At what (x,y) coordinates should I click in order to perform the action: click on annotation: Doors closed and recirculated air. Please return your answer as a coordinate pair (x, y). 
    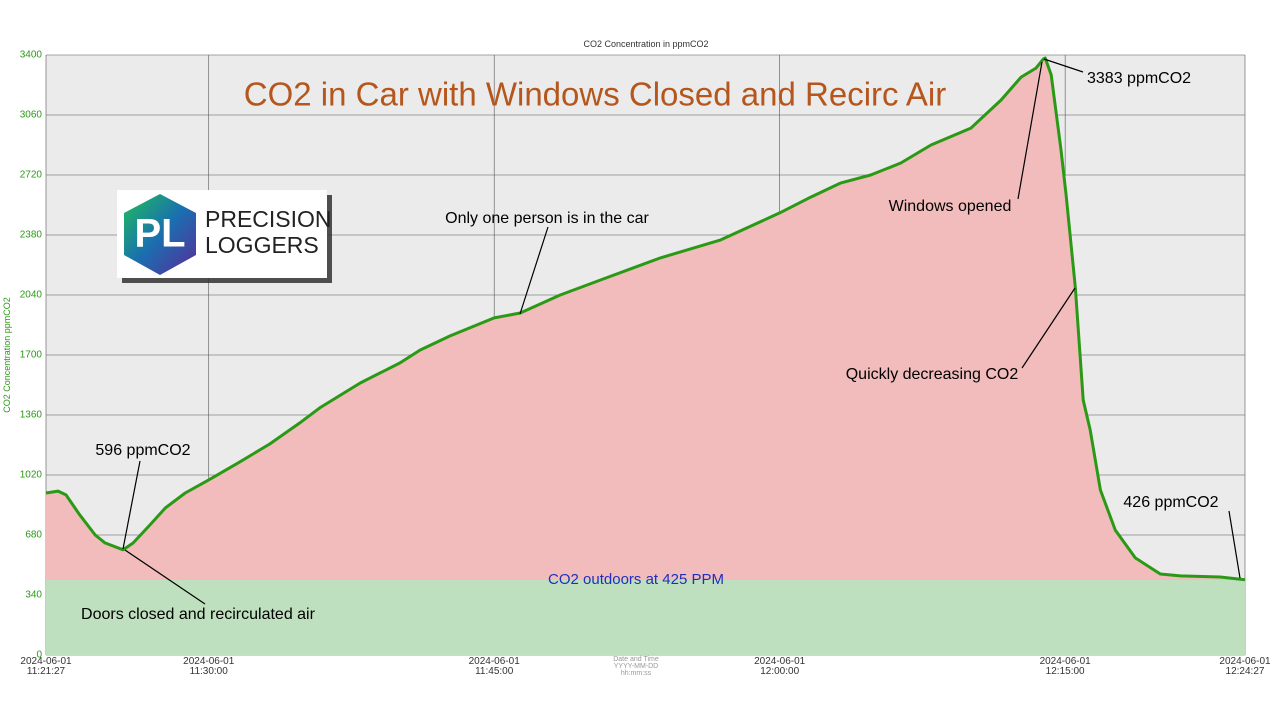
    Looking at the image, I should click on (198, 614).